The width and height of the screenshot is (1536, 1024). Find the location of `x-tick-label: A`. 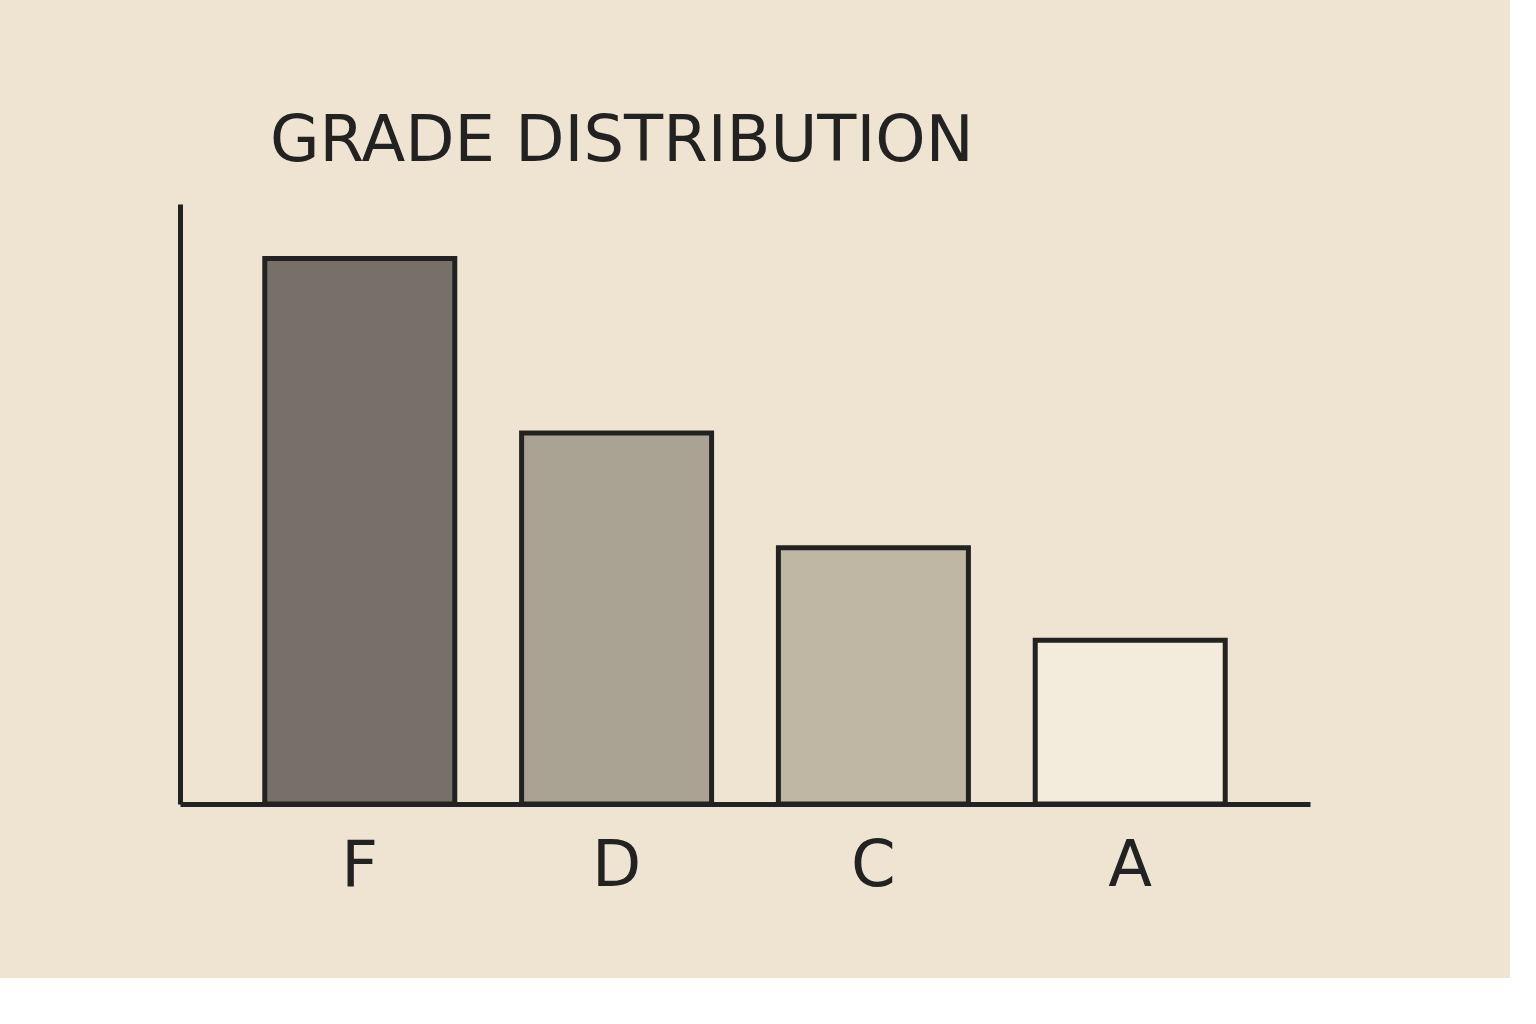

x-tick-label: A is located at coordinates (1130, 863).